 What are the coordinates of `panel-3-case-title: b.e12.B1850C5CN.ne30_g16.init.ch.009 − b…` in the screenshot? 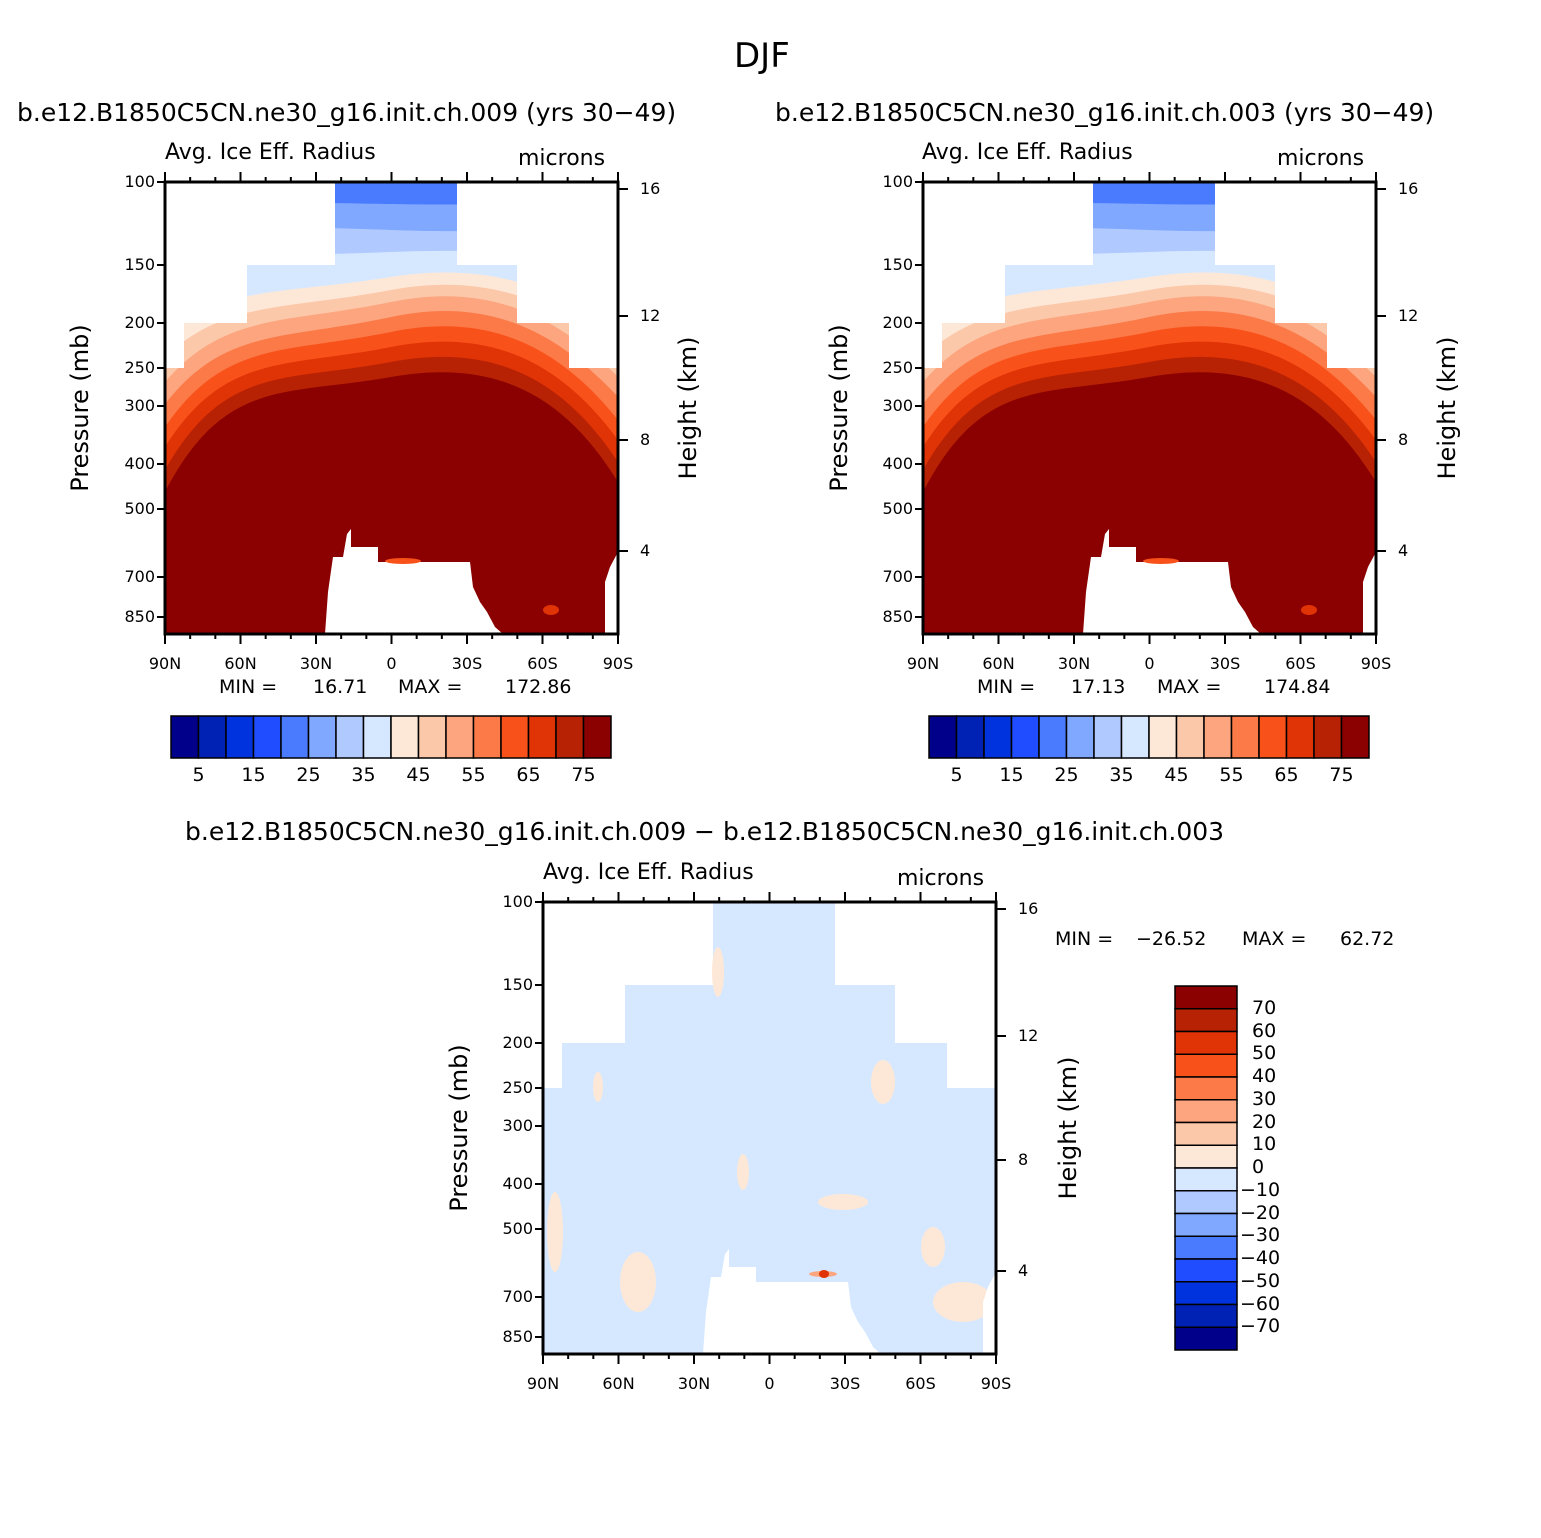 It's located at (705, 831).